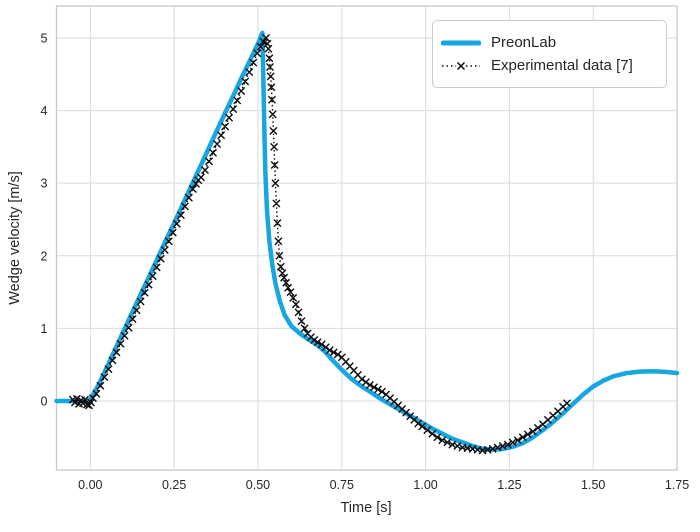 The image size is (700, 532). I want to click on y-tick-label: 5, so click(44, 38).